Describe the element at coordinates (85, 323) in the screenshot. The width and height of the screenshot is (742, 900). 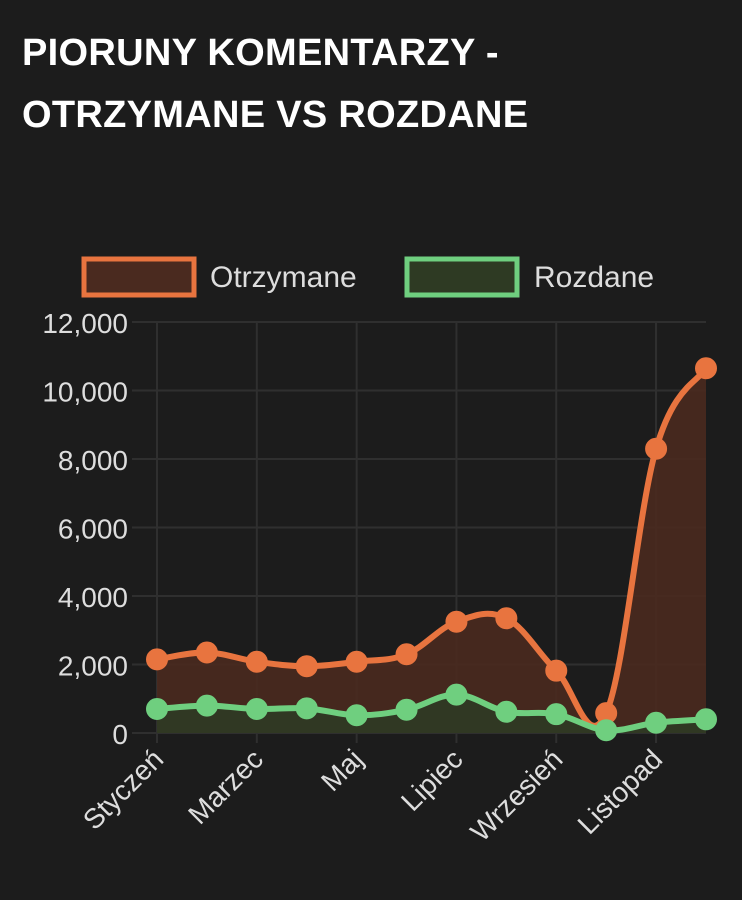
I see `y-tick-label: 12,000` at that location.